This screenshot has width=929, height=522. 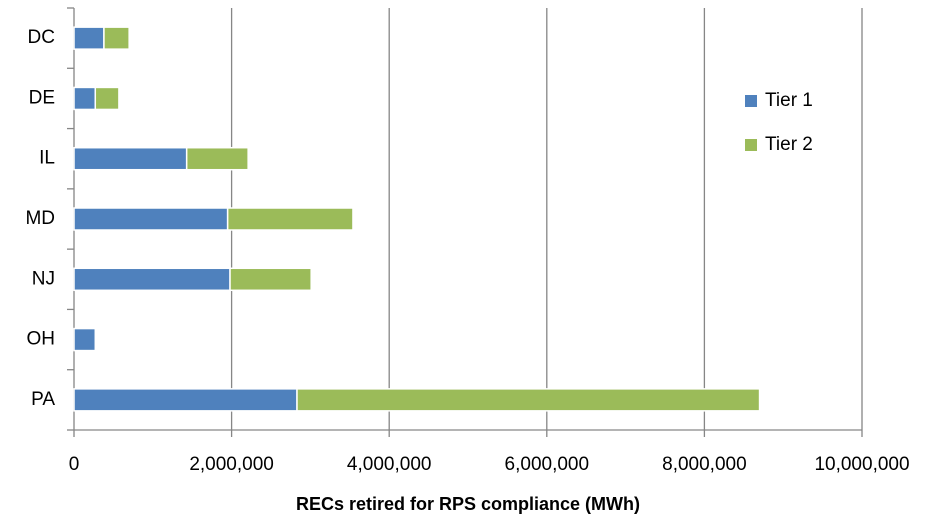 What do you see at coordinates (42, 97) in the screenshot?
I see `y-tick-label: DE` at bounding box center [42, 97].